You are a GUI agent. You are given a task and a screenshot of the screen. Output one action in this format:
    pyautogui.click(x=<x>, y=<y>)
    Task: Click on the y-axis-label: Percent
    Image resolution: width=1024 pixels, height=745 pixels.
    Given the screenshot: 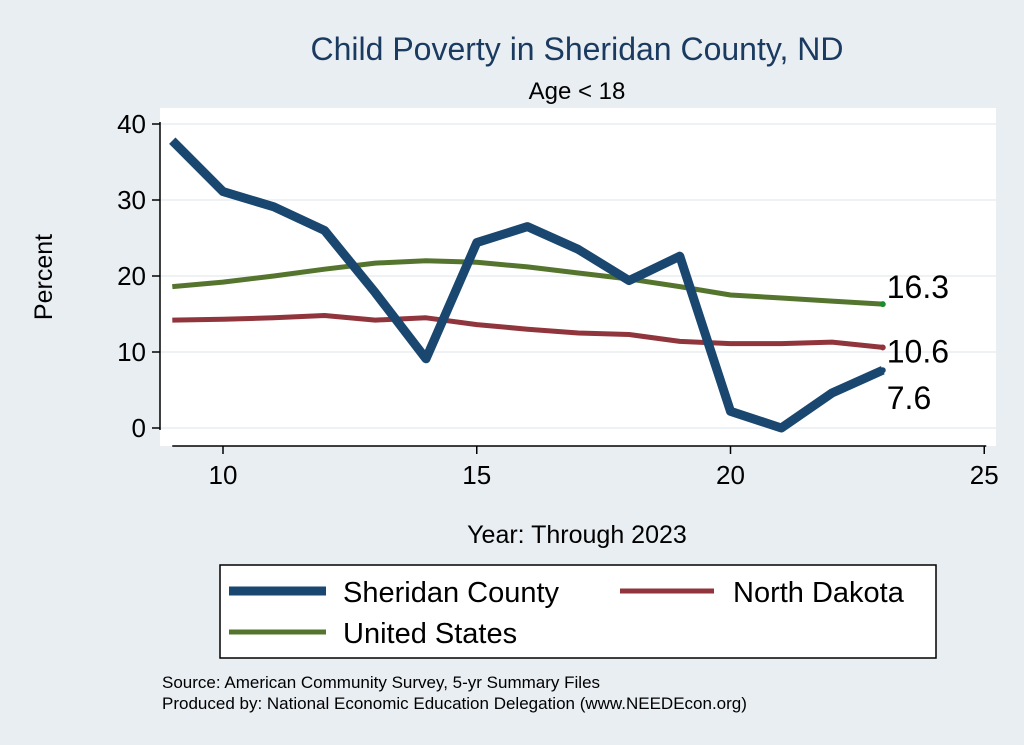 What is the action you would take?
    pyautogui.click(x=44, y=277)
    